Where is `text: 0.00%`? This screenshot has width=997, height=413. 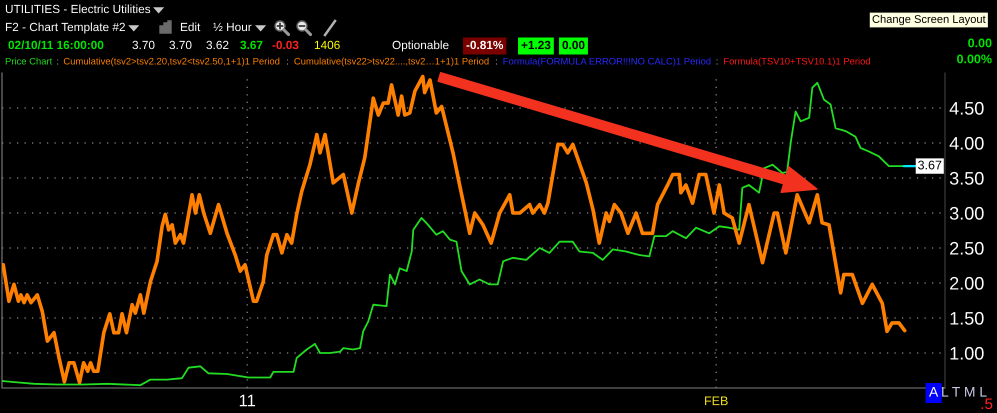
text: 0.00% is located at coordinates (974, 59).